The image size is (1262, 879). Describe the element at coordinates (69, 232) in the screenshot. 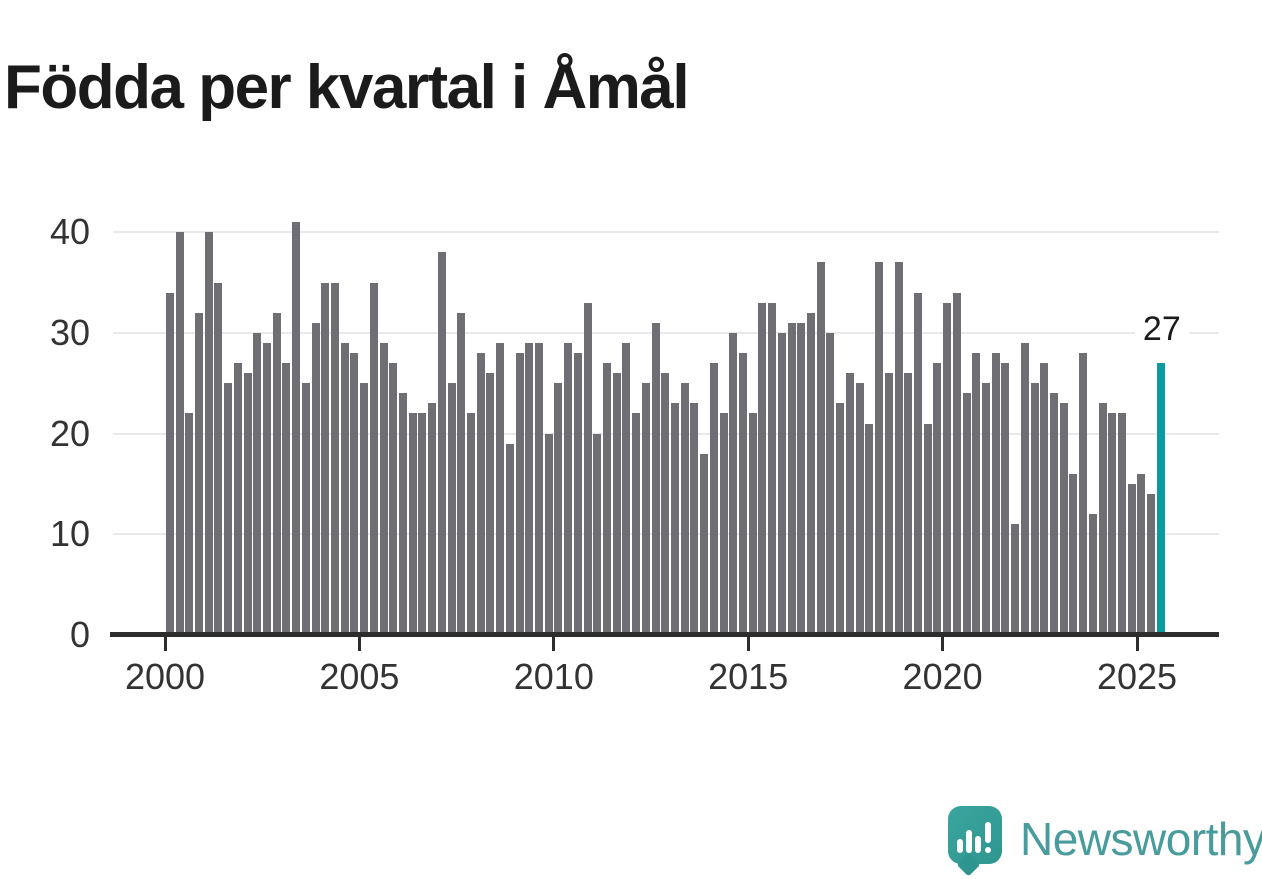

I see `y-axis-label: 40` at that location.